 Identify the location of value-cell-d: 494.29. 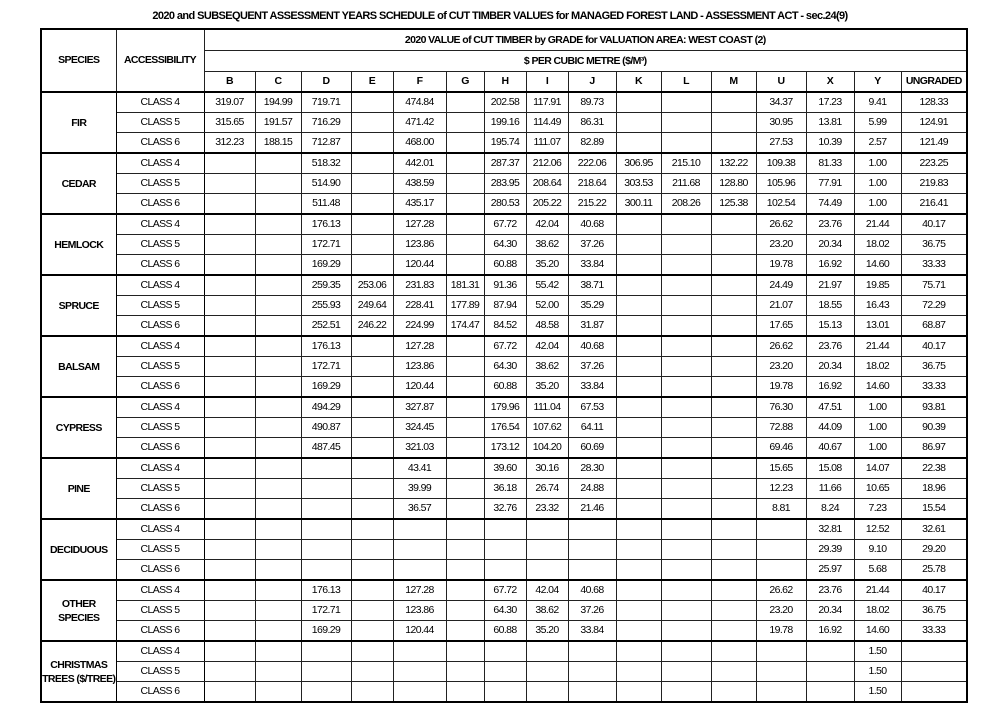
(326, 407).